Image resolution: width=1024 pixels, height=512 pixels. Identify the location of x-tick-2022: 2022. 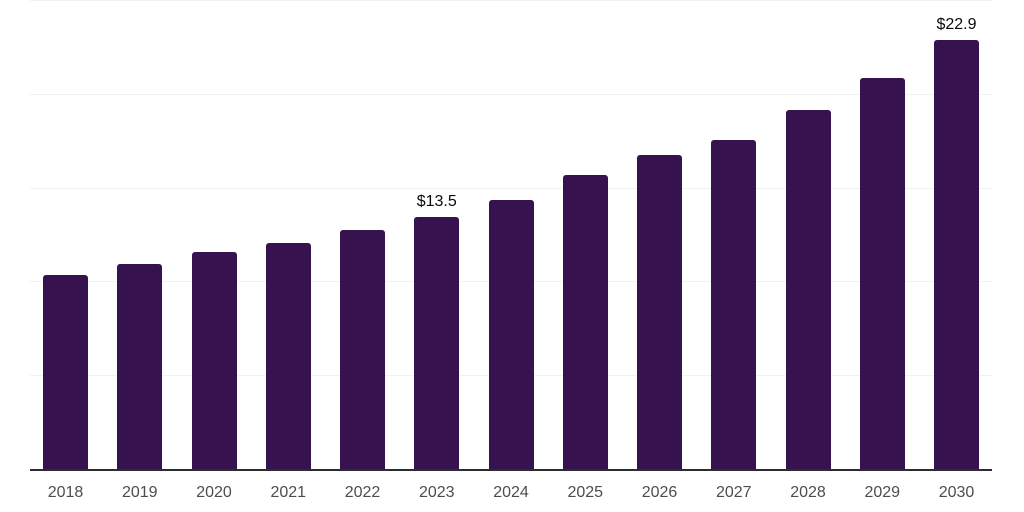
(362, 492).